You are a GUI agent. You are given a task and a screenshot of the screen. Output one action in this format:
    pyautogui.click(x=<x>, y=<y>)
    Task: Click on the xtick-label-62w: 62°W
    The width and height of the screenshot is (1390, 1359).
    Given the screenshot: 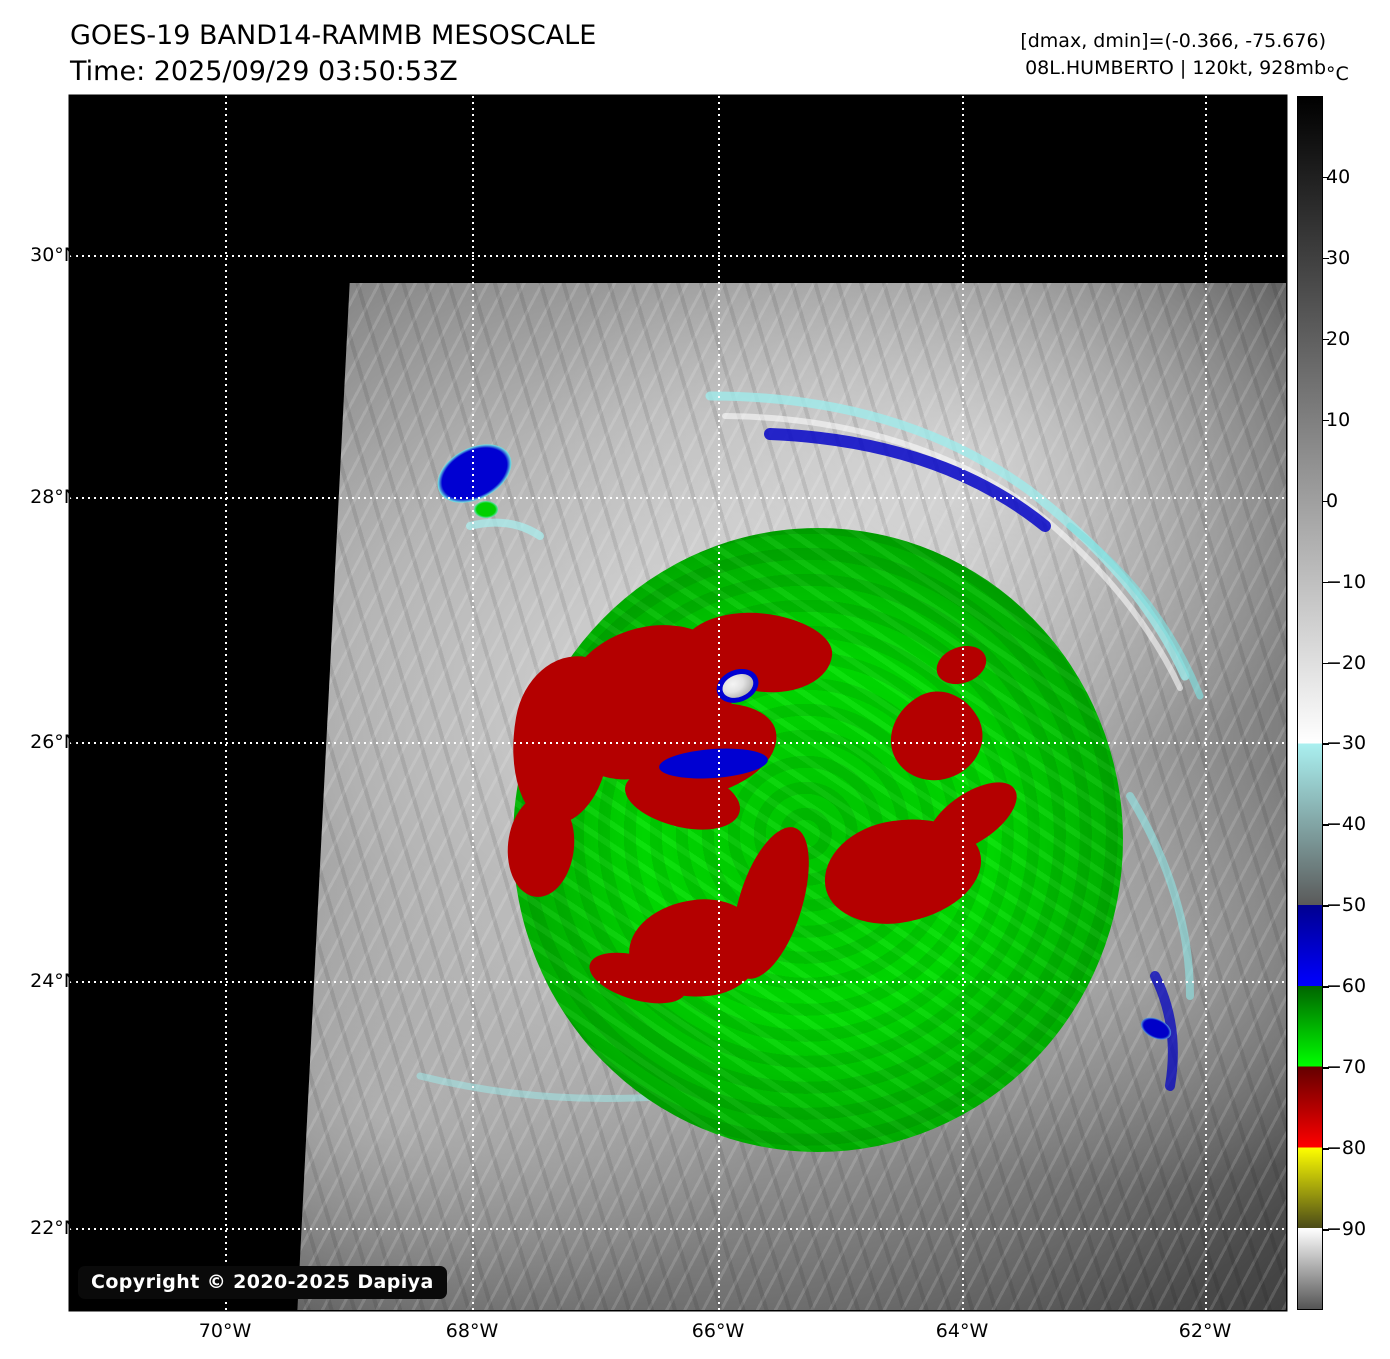 What is the action you would take?
    pyautogui.click(x=1205, y=1331)
    